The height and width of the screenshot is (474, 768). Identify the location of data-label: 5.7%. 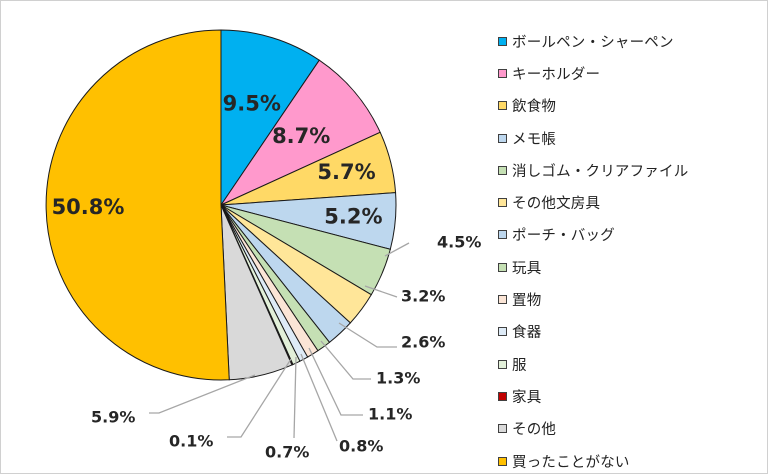
(346, 172).